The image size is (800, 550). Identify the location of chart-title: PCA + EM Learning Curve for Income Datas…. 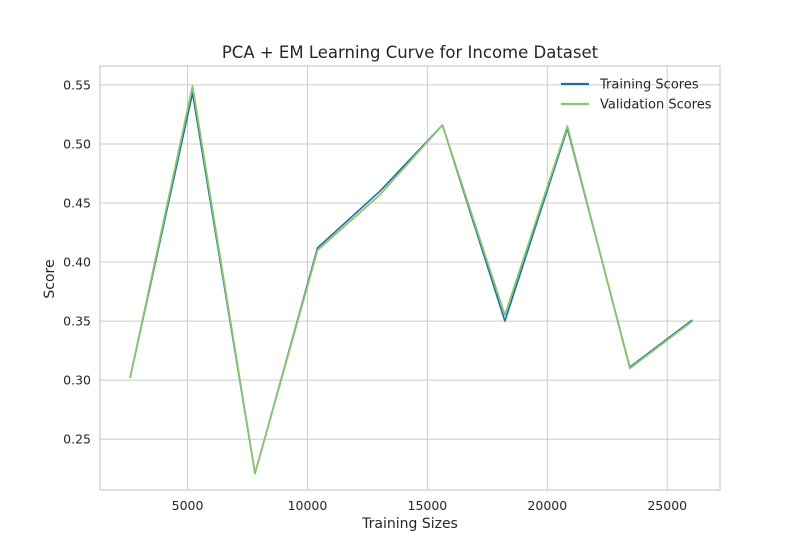
(410, 52).